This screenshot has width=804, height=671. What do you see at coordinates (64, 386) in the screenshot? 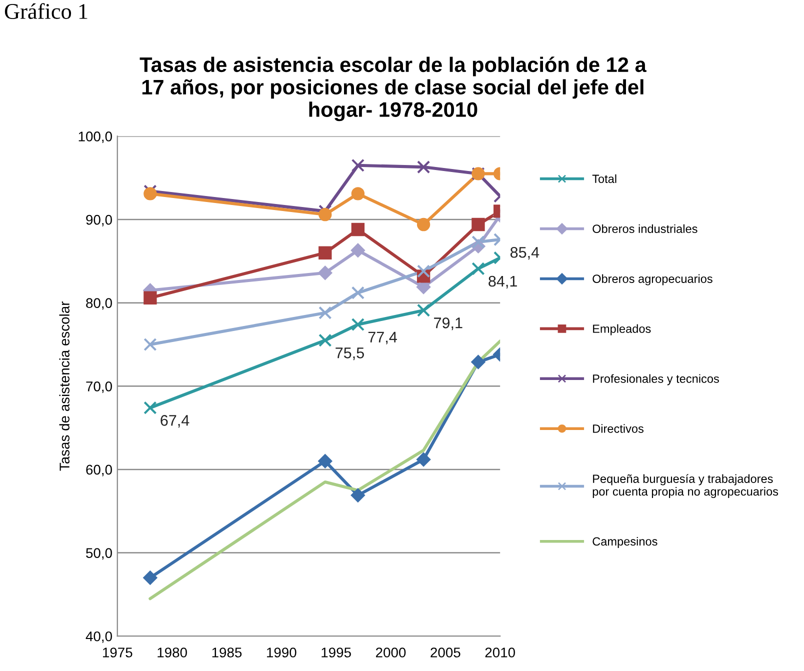
I see `y-axis-title: Tasas de asistencia escolar` at bounding box center [64, 386].